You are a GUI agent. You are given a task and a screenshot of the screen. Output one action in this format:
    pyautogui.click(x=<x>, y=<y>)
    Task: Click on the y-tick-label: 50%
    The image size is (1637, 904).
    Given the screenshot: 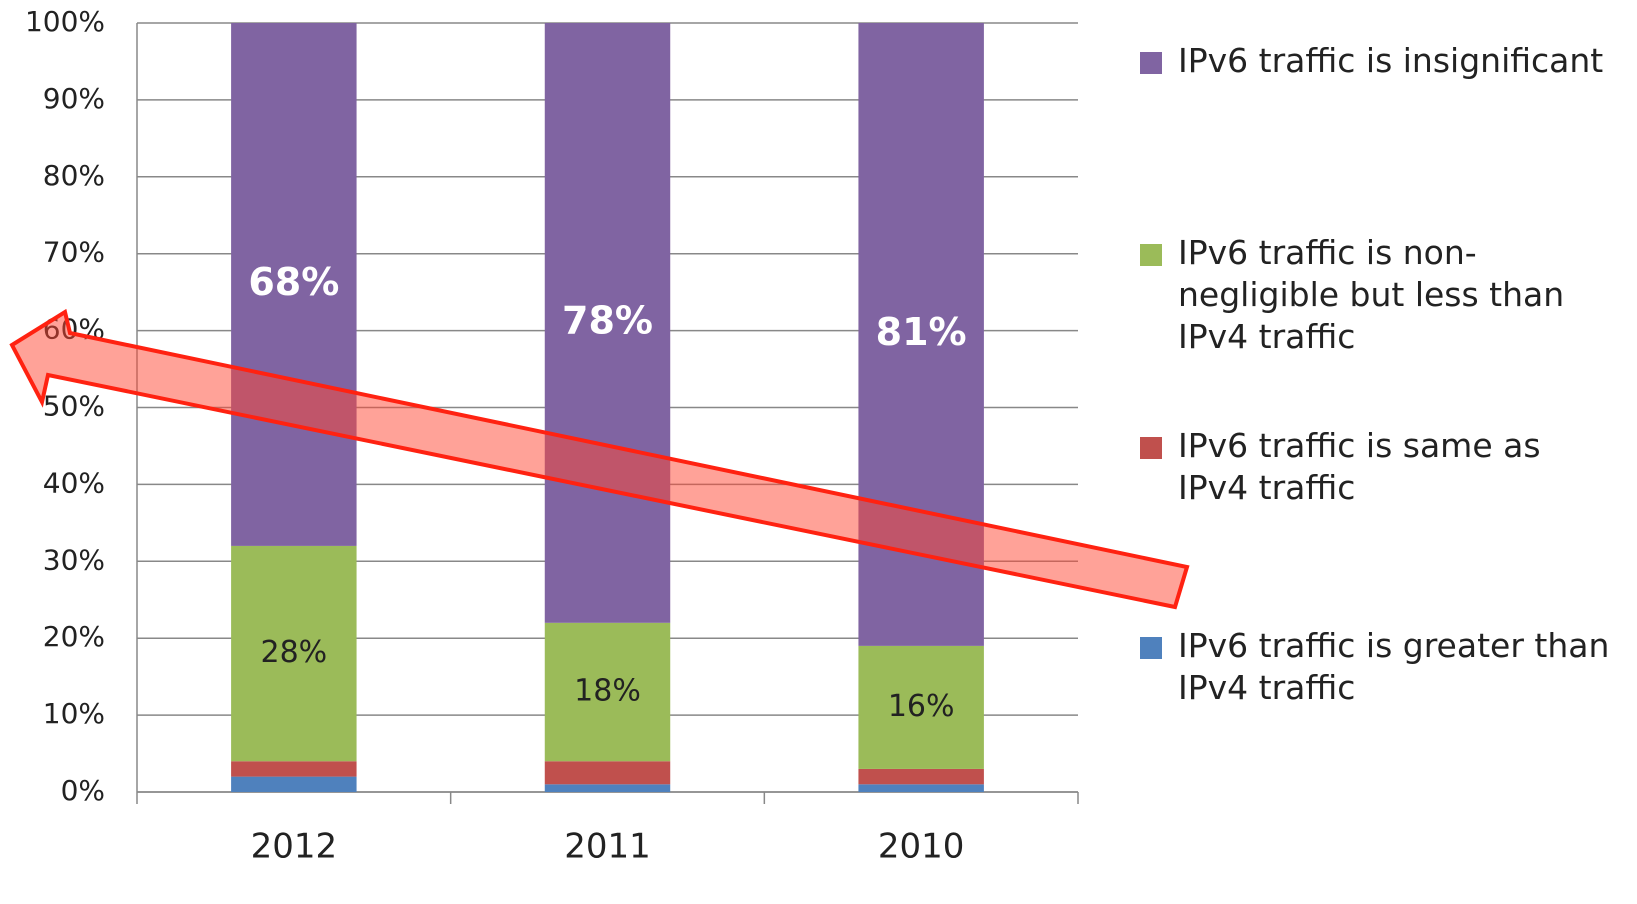 What is the action you would take?
    pyautogui.click(x=74, y=406)
    